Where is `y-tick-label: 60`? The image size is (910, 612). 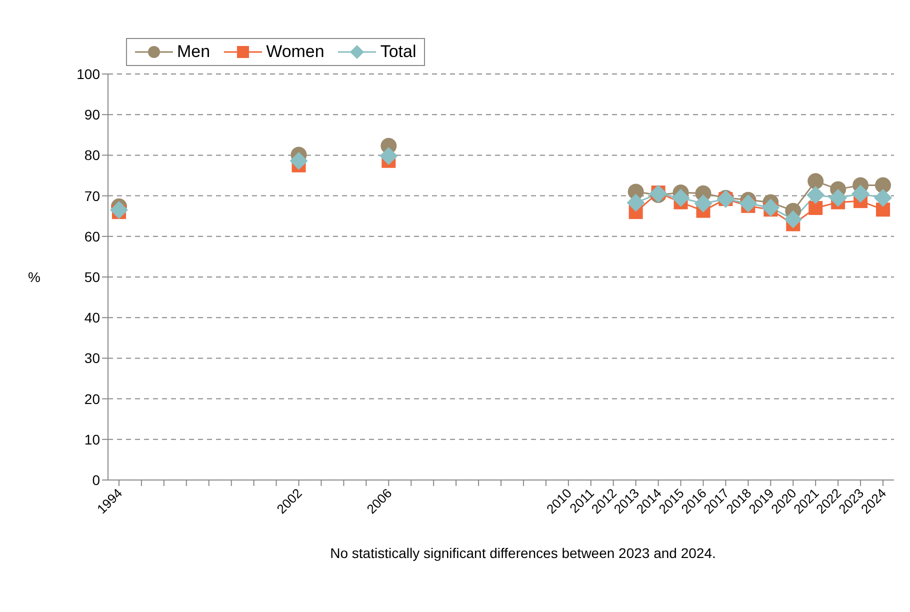
y-tick-label: 60 is located at coordinates (92, 236).